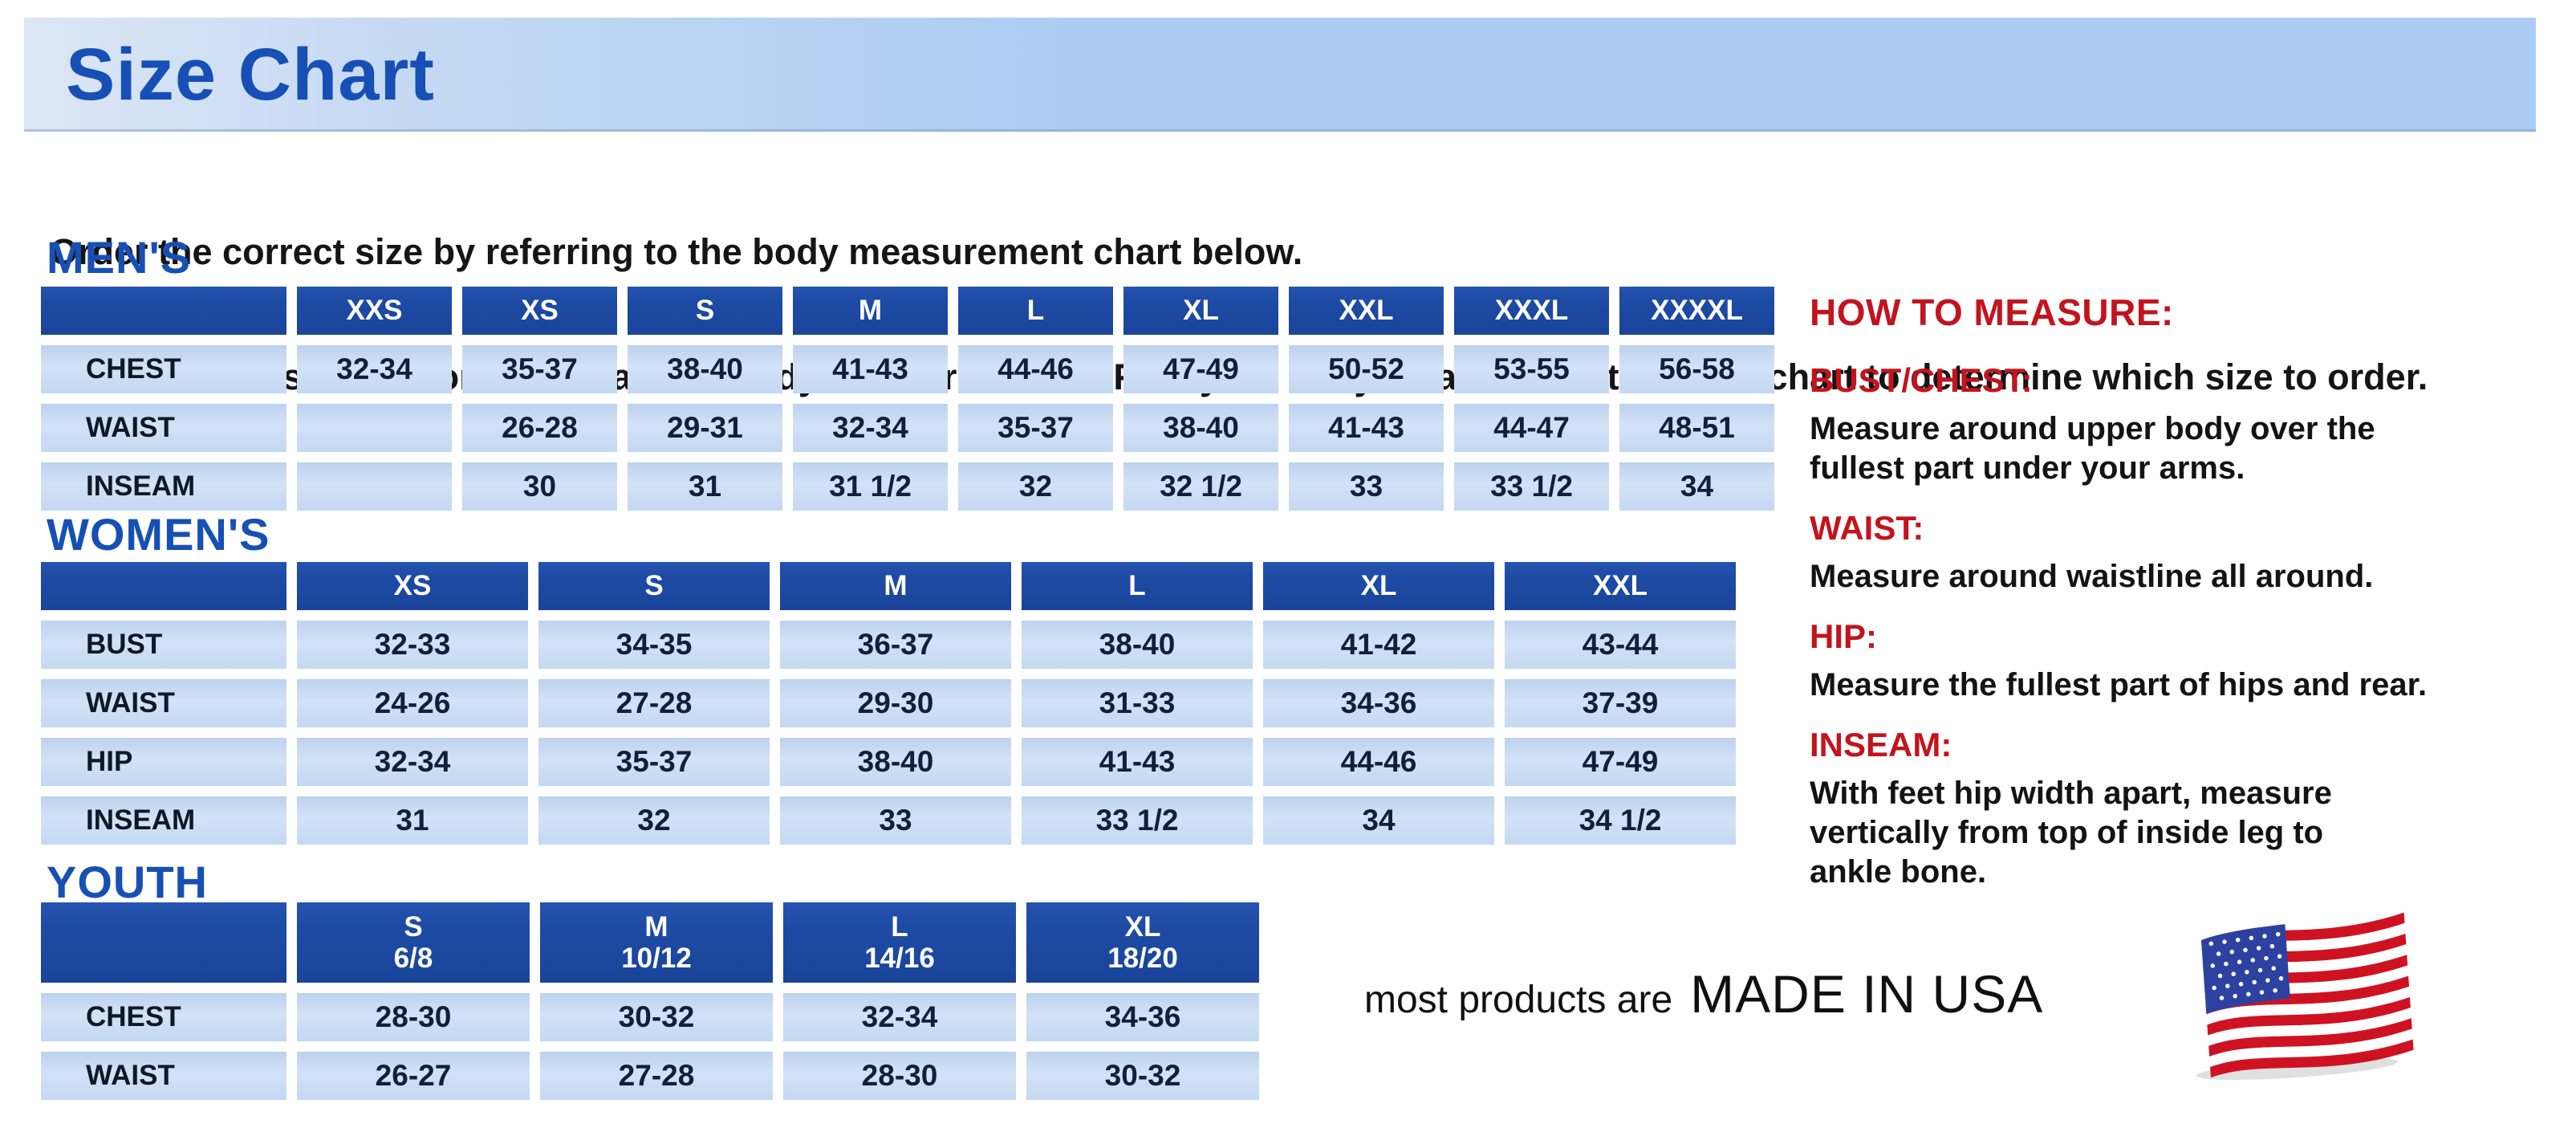 The image size is (2576, 1132). I want to click on size-cell: 34 1/2, so click(1621, 820).